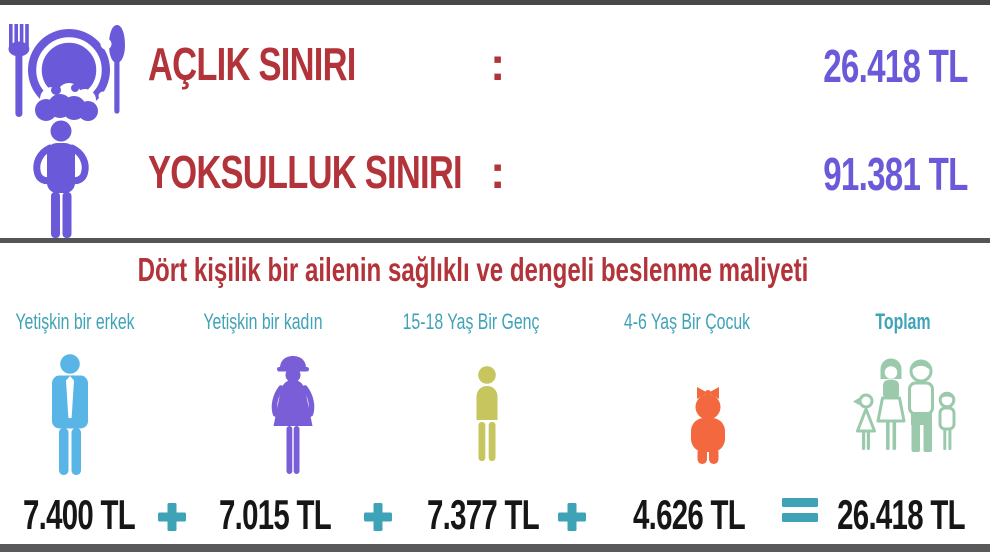 The height and width of the screenshot is (560, 990). I want to click on adult-man-icon, so click(70, 414).